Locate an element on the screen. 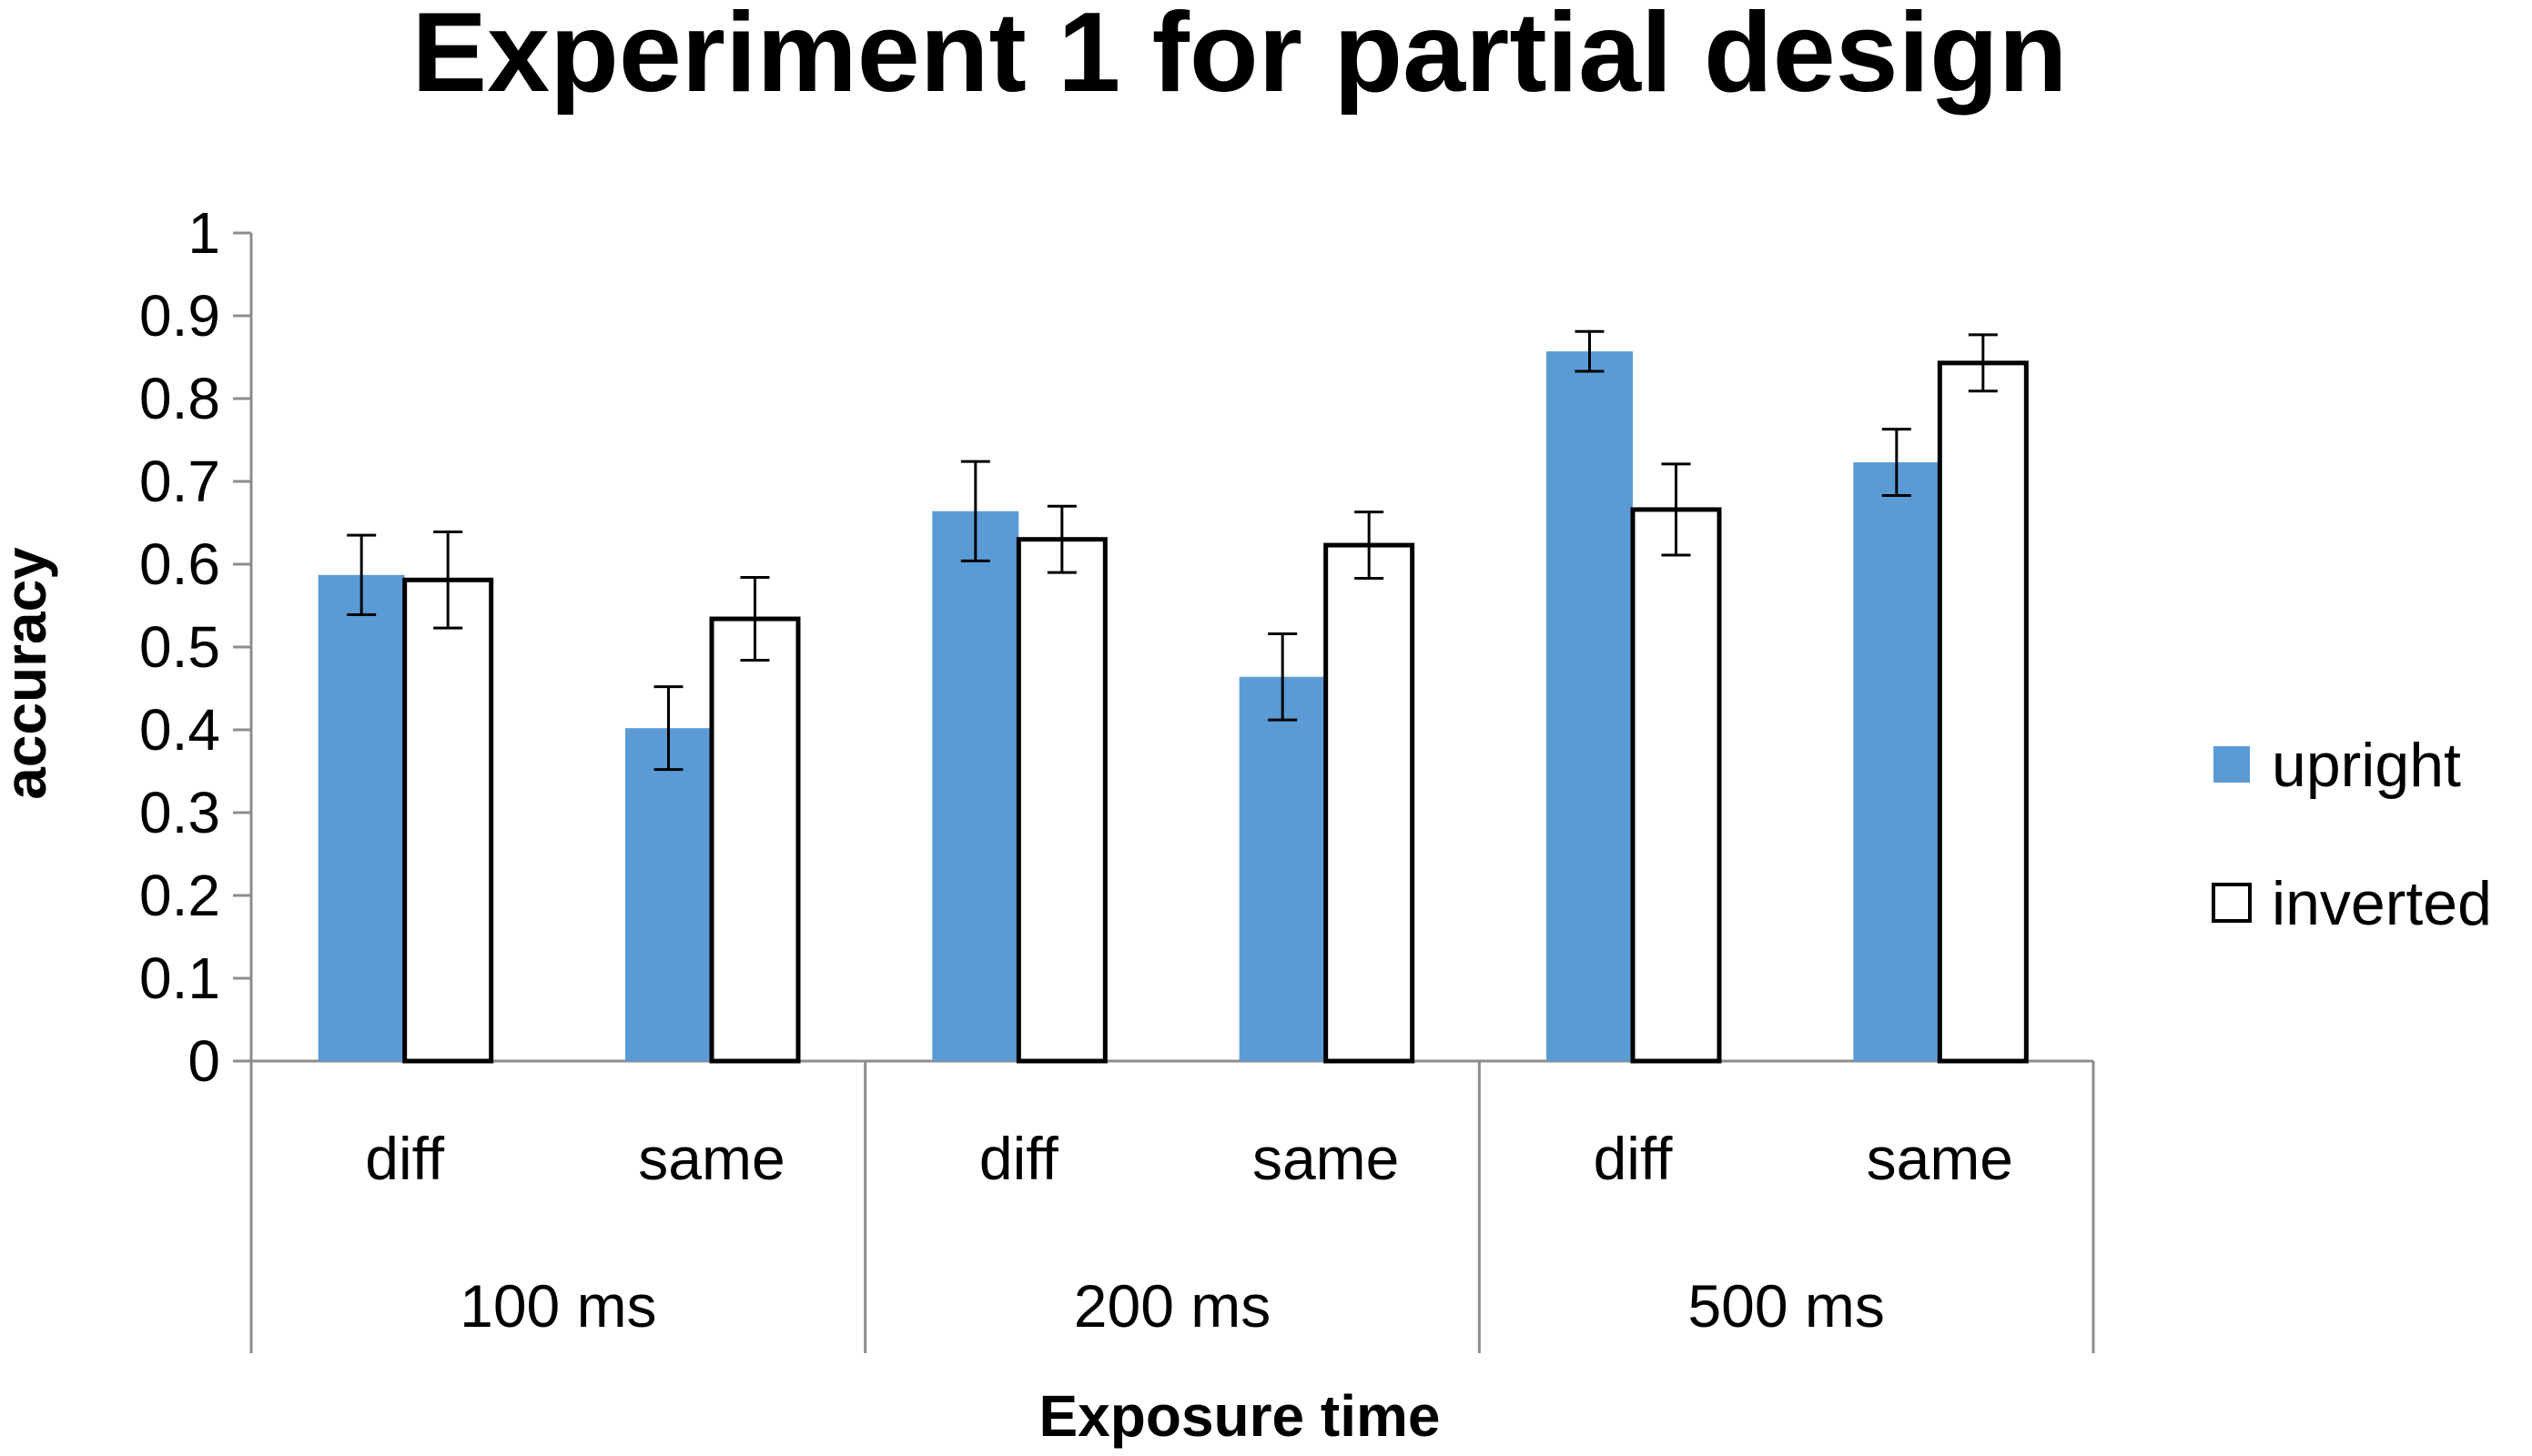 The height and width of the screenshot is (1456, 2532). y-tick-label: 0.9 is located at coordinates (179, 316).